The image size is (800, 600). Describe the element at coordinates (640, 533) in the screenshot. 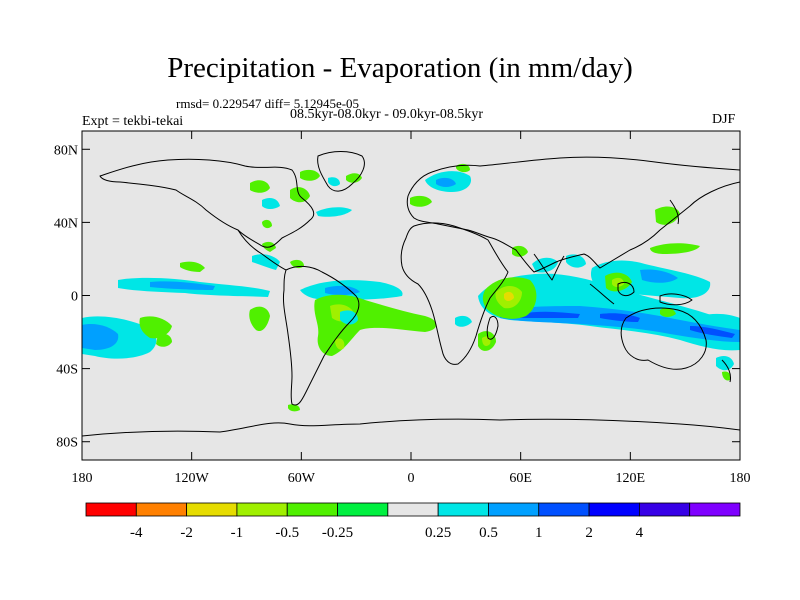

I see `colorbar-label-9: 4` at that location.